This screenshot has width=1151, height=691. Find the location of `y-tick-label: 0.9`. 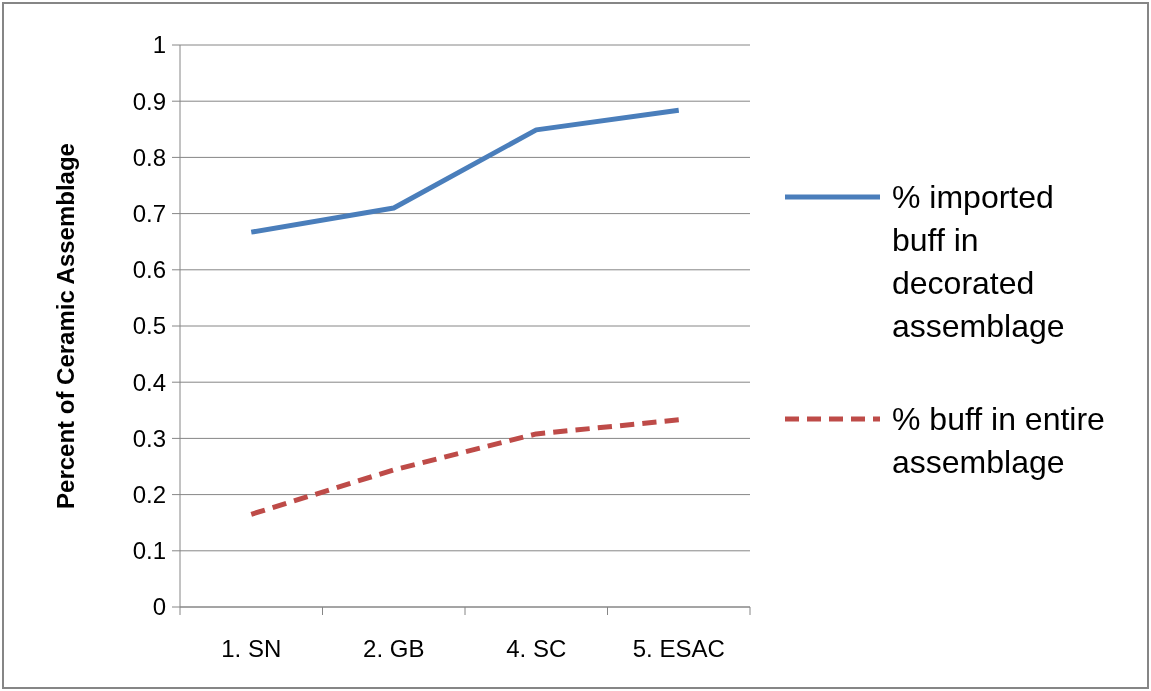

y-tick-label: 0.9 is located at coordinates (149, 101).